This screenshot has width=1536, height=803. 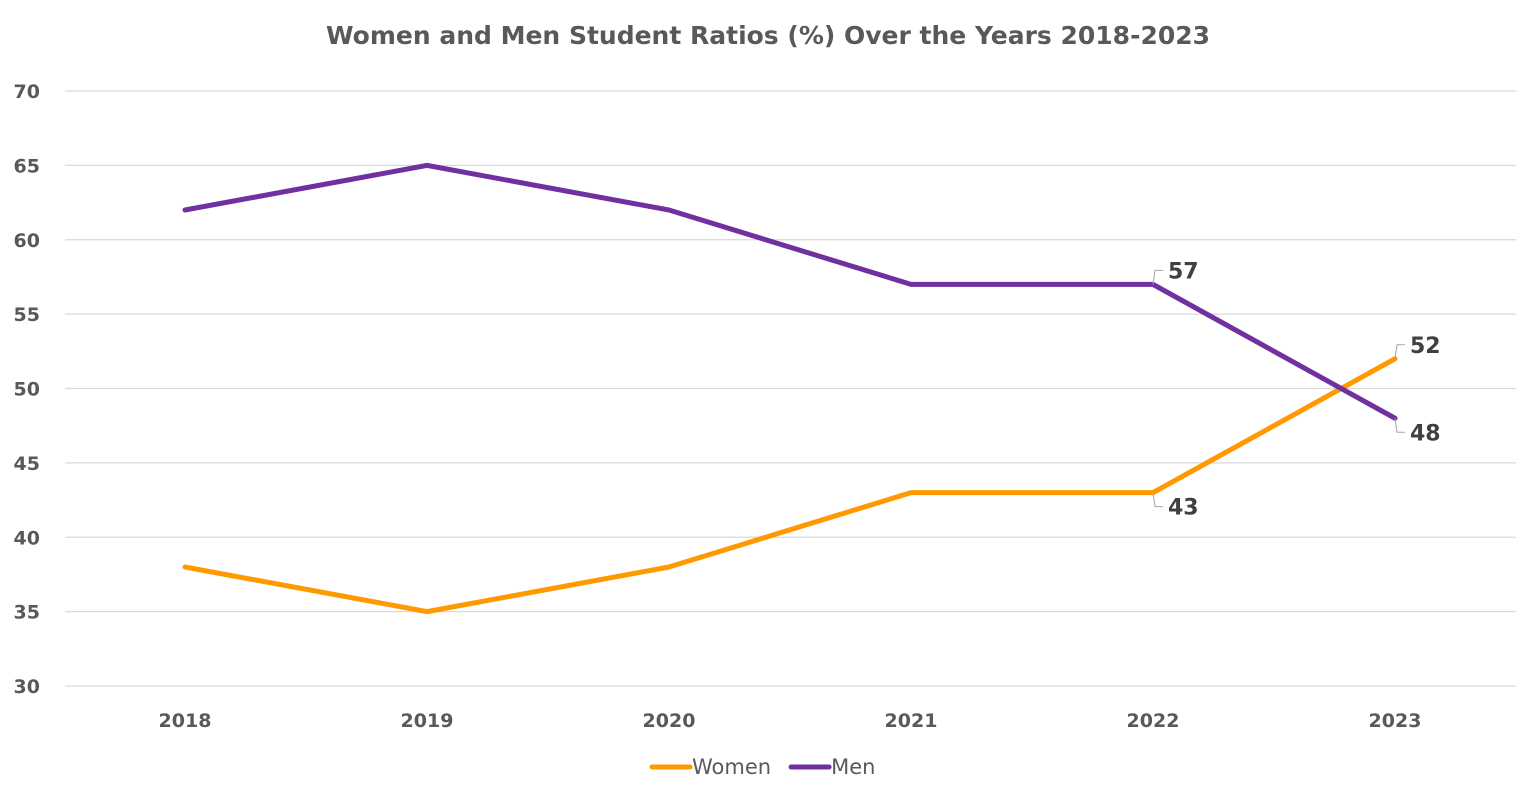 What do you see at coordinates (185, 721) in the screenshot?
I see `x-tick-label: 2018` at bounding box center [185, 721].